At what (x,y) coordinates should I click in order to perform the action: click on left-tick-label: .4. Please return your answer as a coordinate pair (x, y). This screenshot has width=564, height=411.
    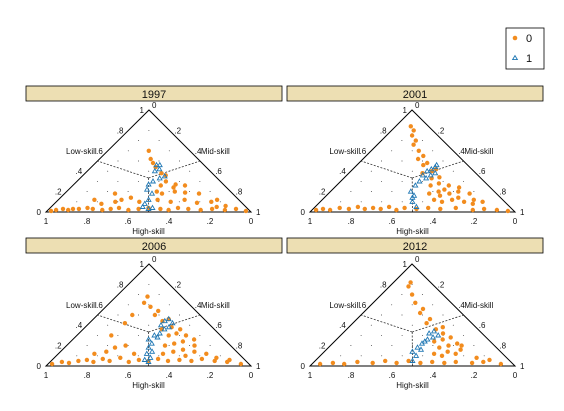
    Looking at the image, I should click on (79, 325).